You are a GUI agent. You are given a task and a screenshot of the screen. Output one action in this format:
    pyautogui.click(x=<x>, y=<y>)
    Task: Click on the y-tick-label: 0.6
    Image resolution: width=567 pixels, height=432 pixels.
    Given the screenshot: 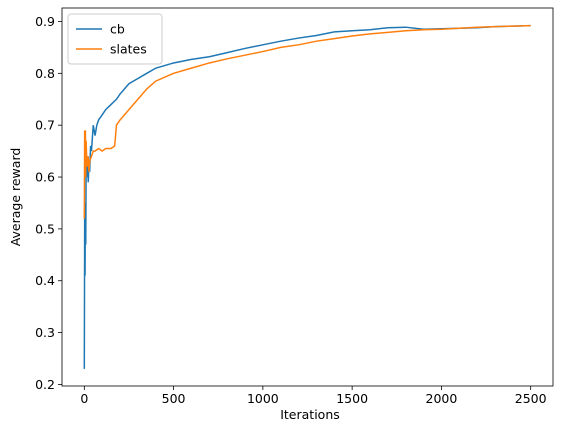 What is the action you would take?
    pyautogui.click(x=45, y=177)
    